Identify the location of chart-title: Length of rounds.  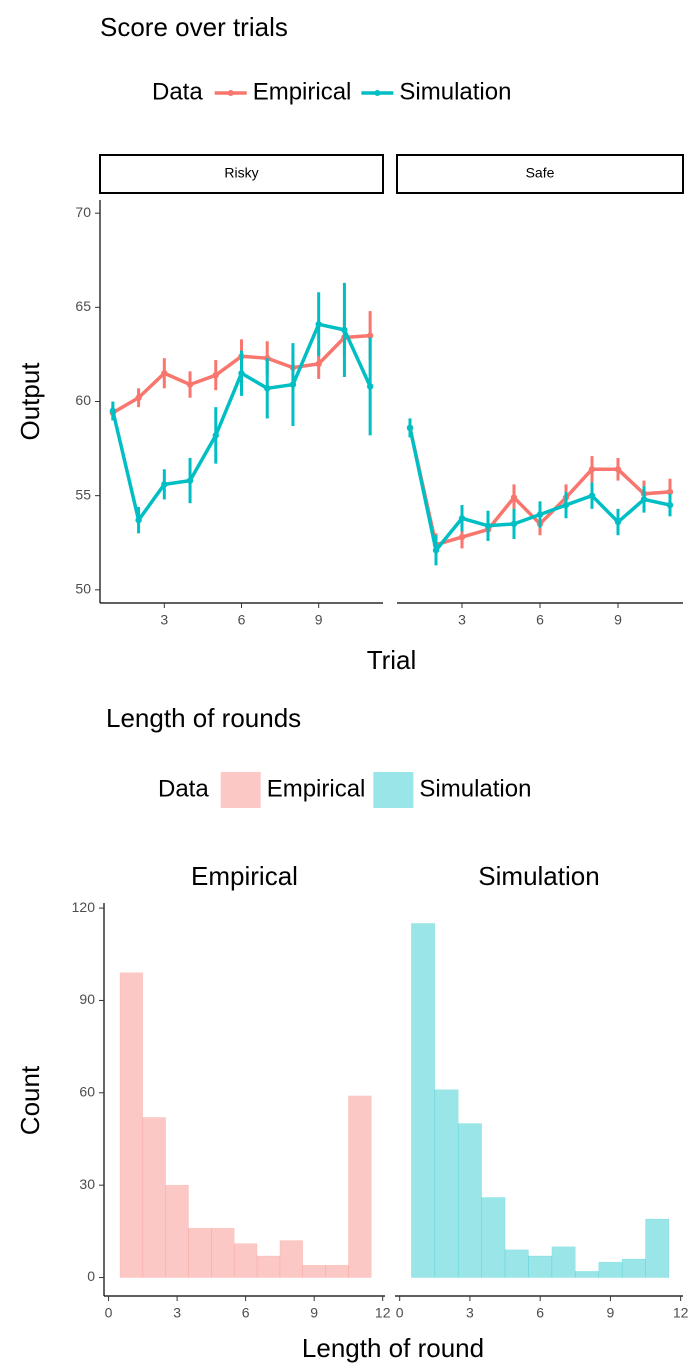
(203, 718).